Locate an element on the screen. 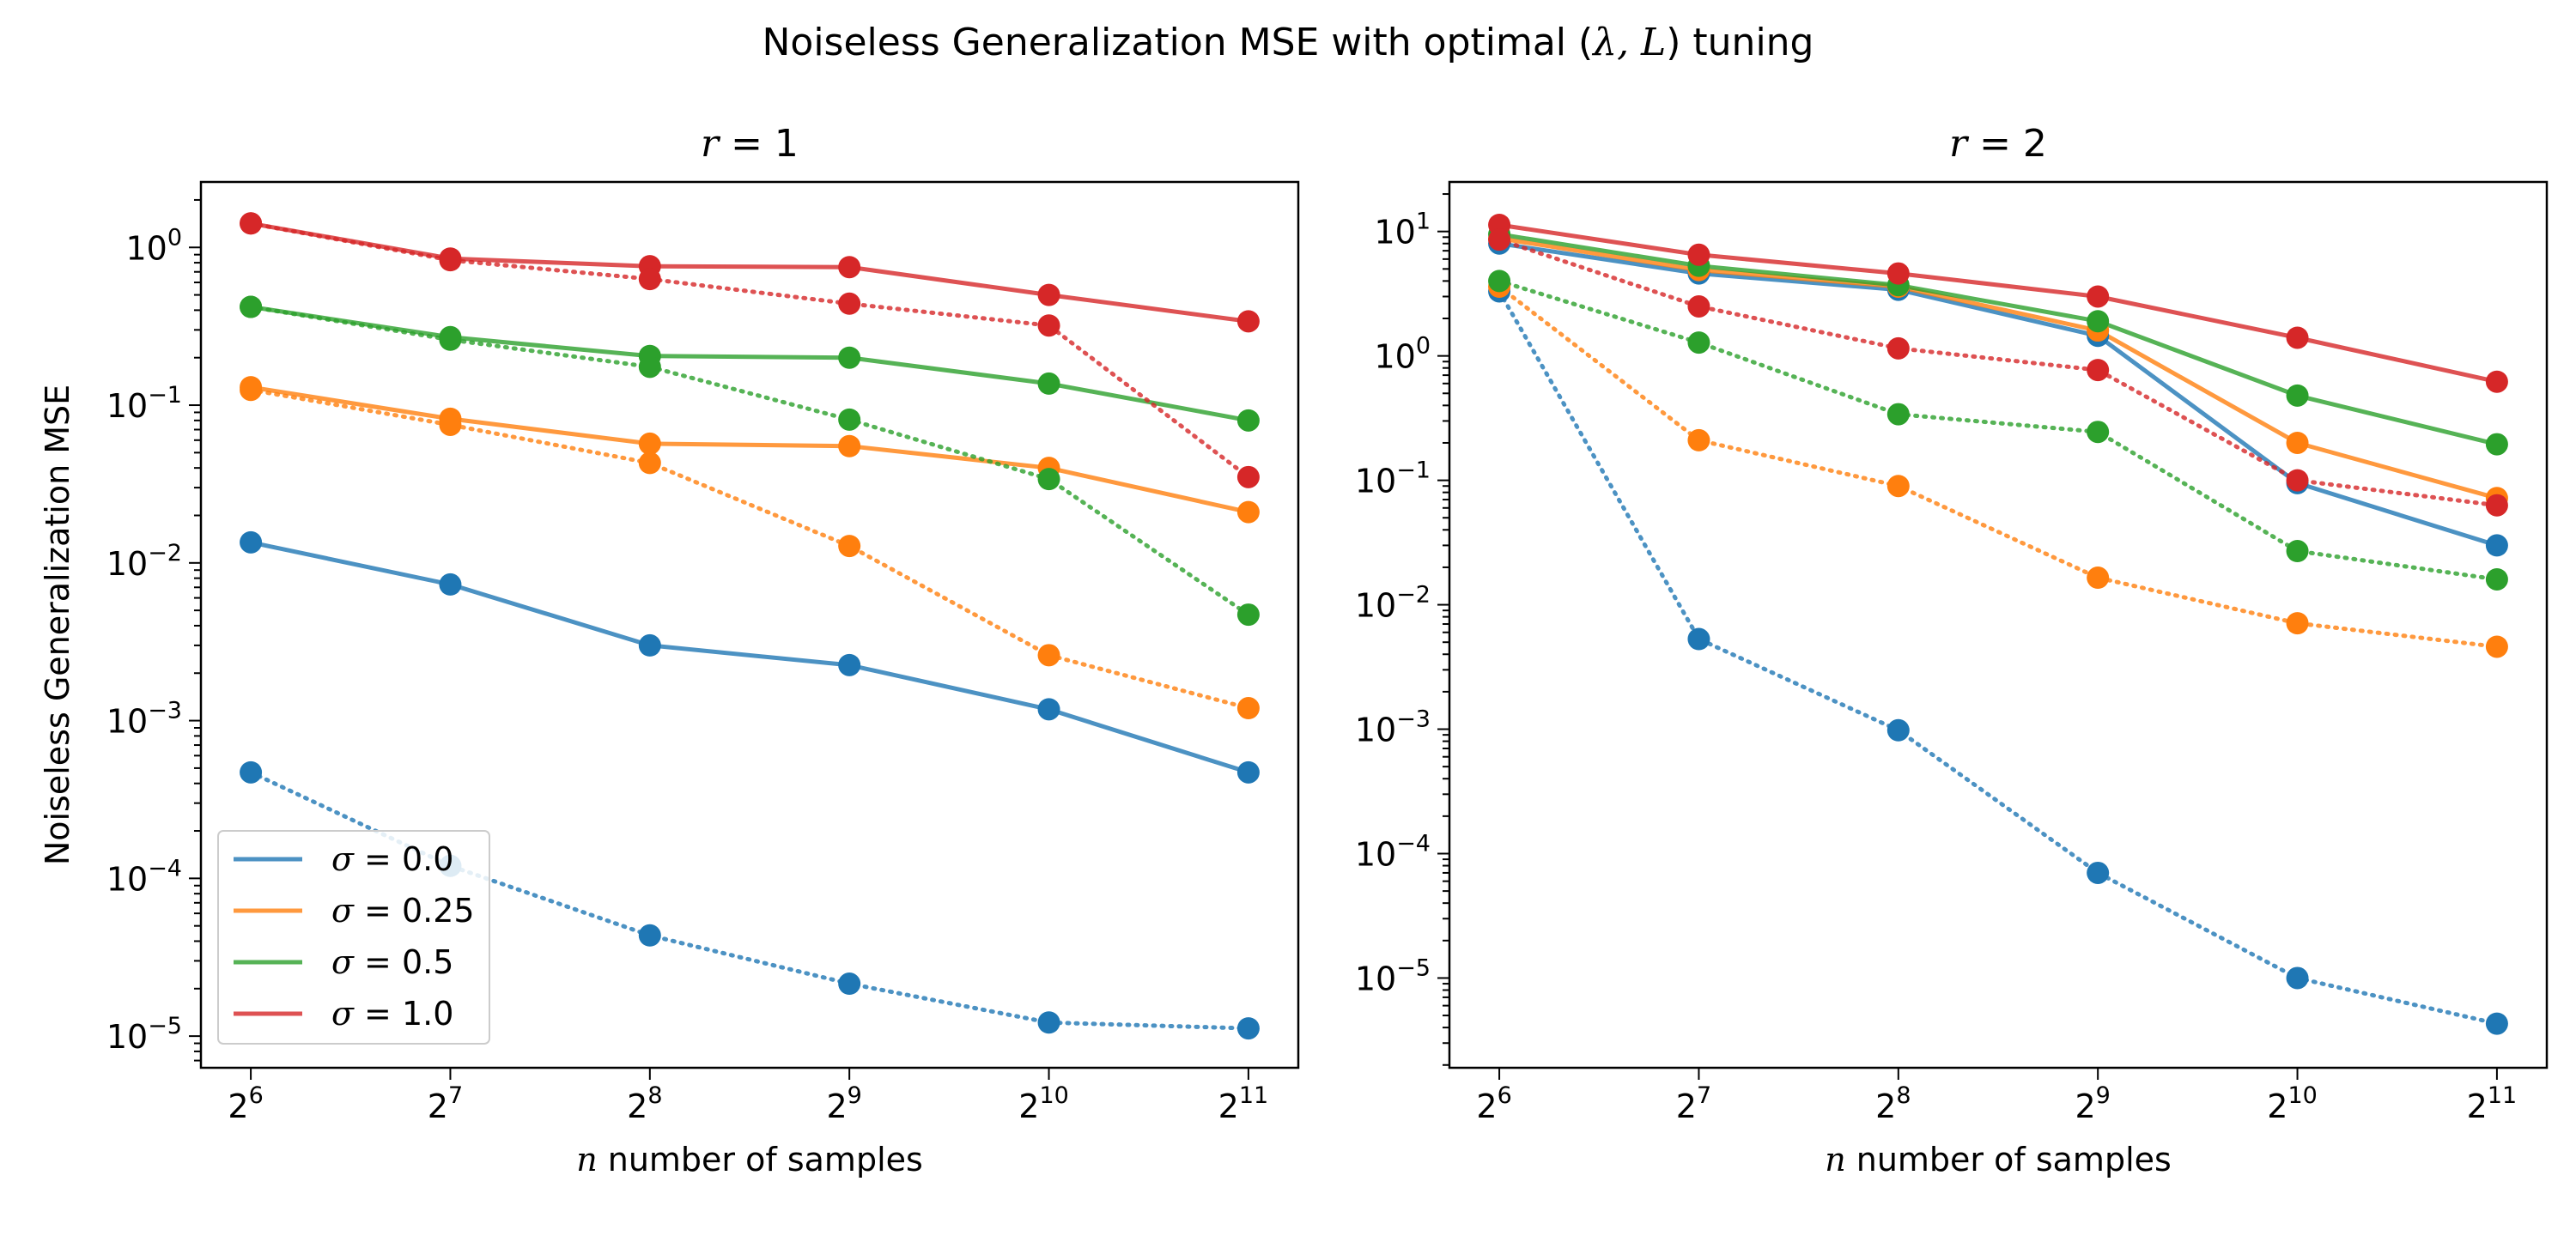 The width and height of the screenshot is (2576, 1236). subplot-title: r = 2 is located at coordinates (1998, 144).